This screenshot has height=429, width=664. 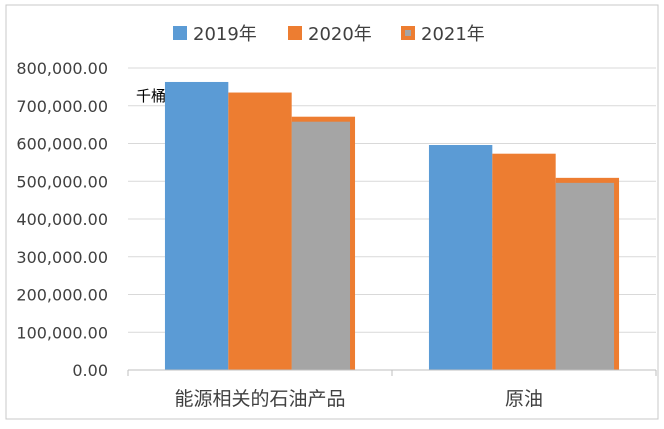 What do you see at coordinates (340, 34) in the screenshot?
I see `legend-label: 2020年` at bounding box center [340, 34].